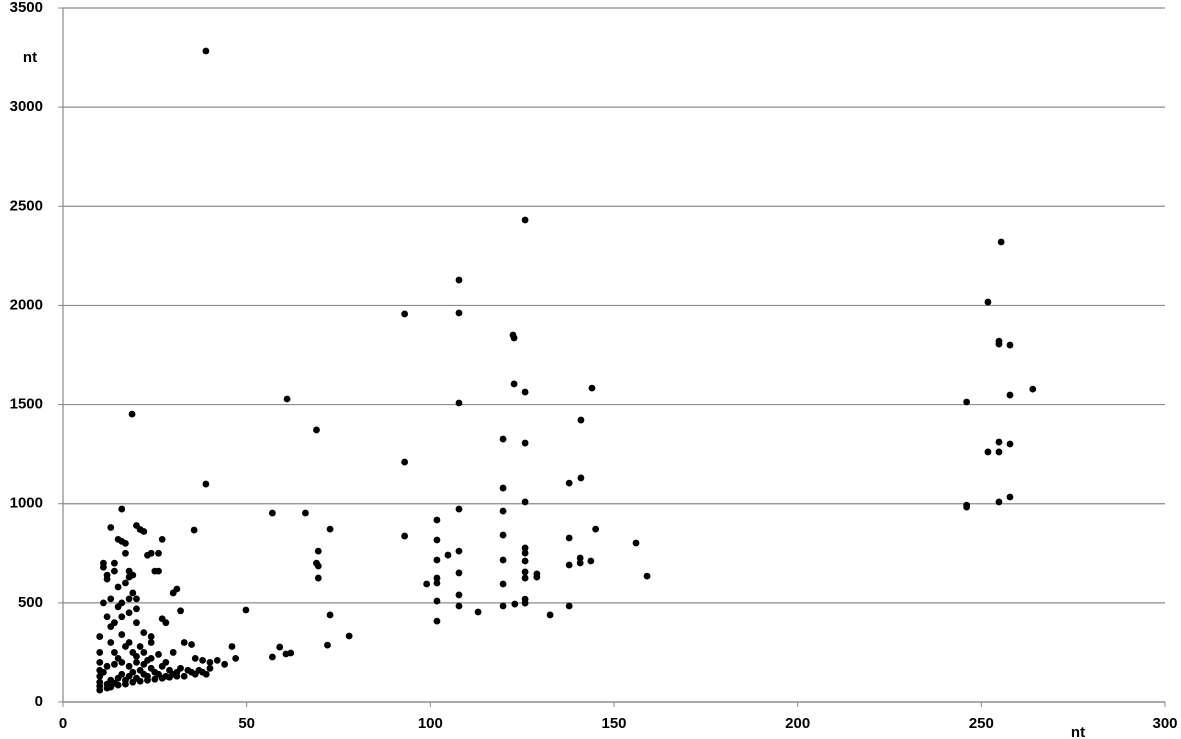  I want to click on y-tick-label: 2000, so click(26, 304).